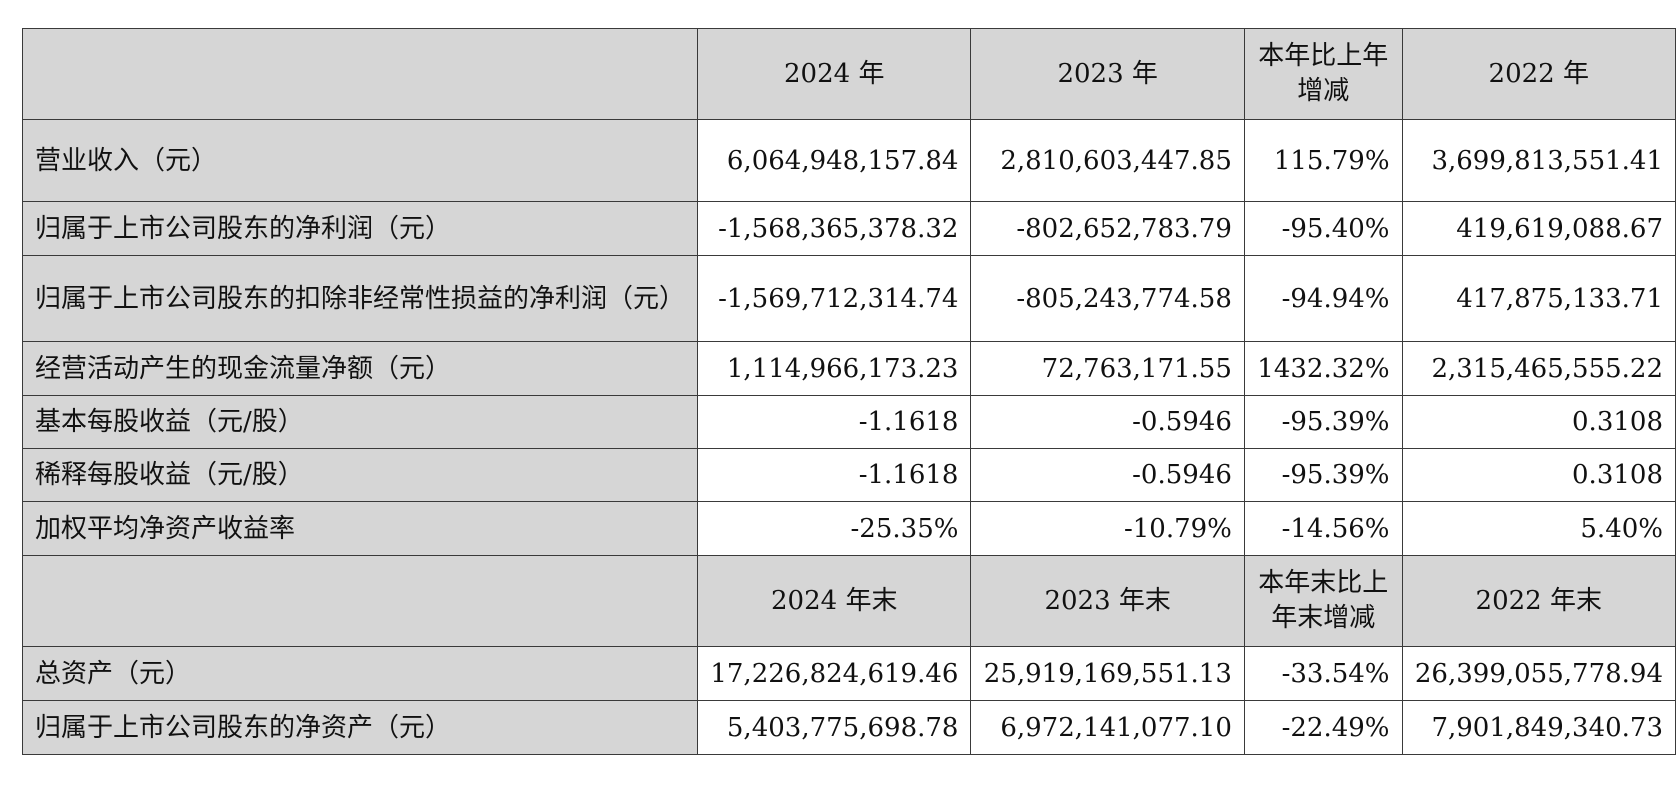 This screenshot has height=794, width=1676. Describe the element at coordinates (1107, 673) in the screenshot. I see `value-2023: 25,919,169,551.13` at that location.